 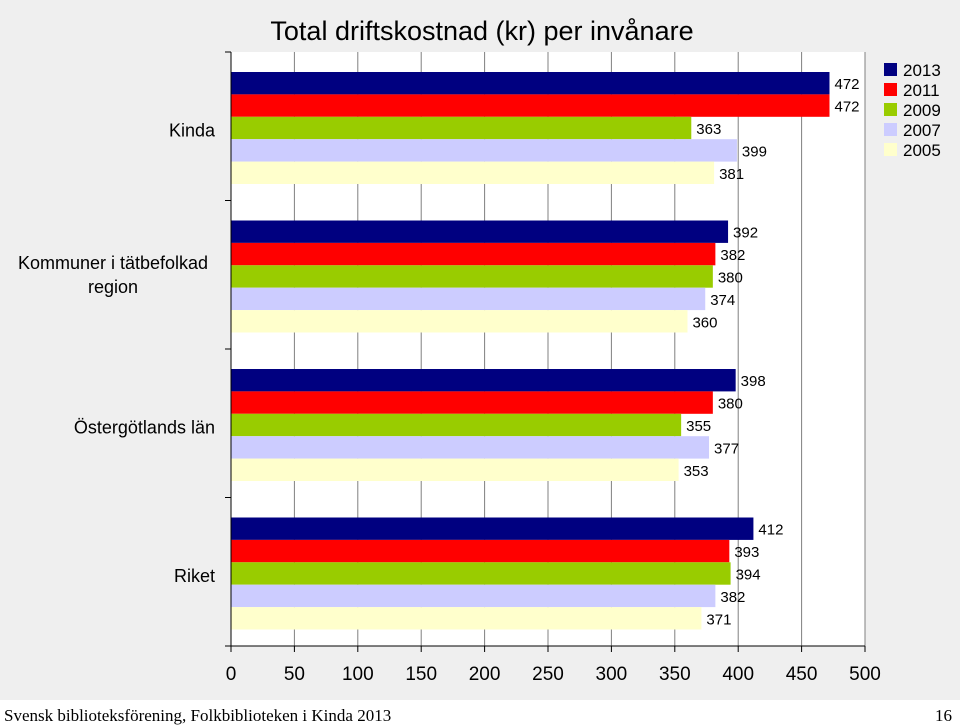 What do you see at coordinates (770, 530) in the screenshot?
I see `data-label: 412` at bounding box center [770, 530].